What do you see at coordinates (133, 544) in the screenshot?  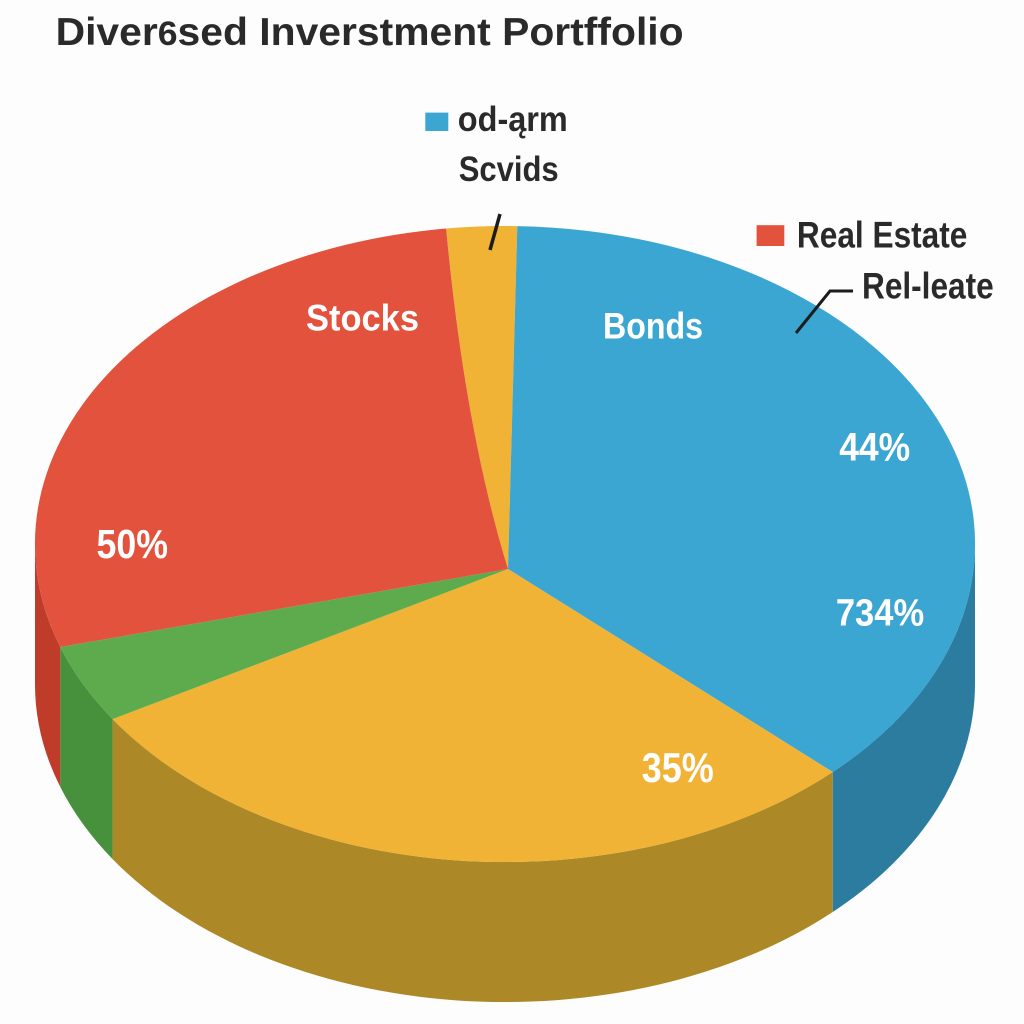 I see `svg-text: 50%` at bounding box center [133, 544].